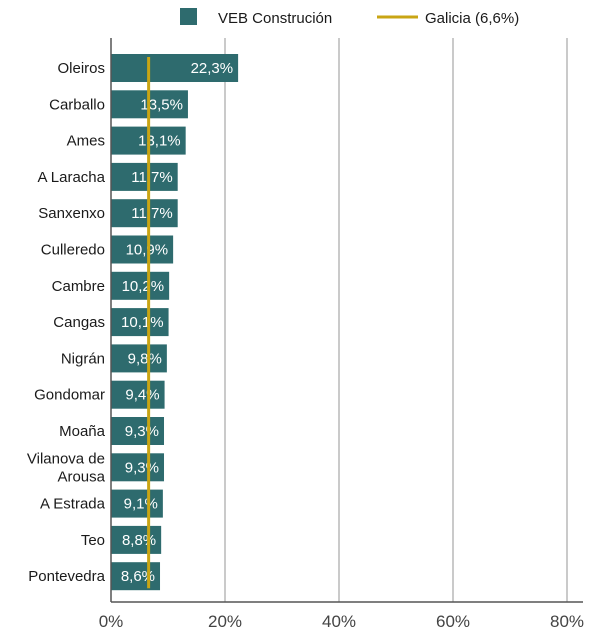  What do you see at coordinates (567, 621) in the screenshot?
I see `x-tick-label: 80%` at bounding box center [567, 621].